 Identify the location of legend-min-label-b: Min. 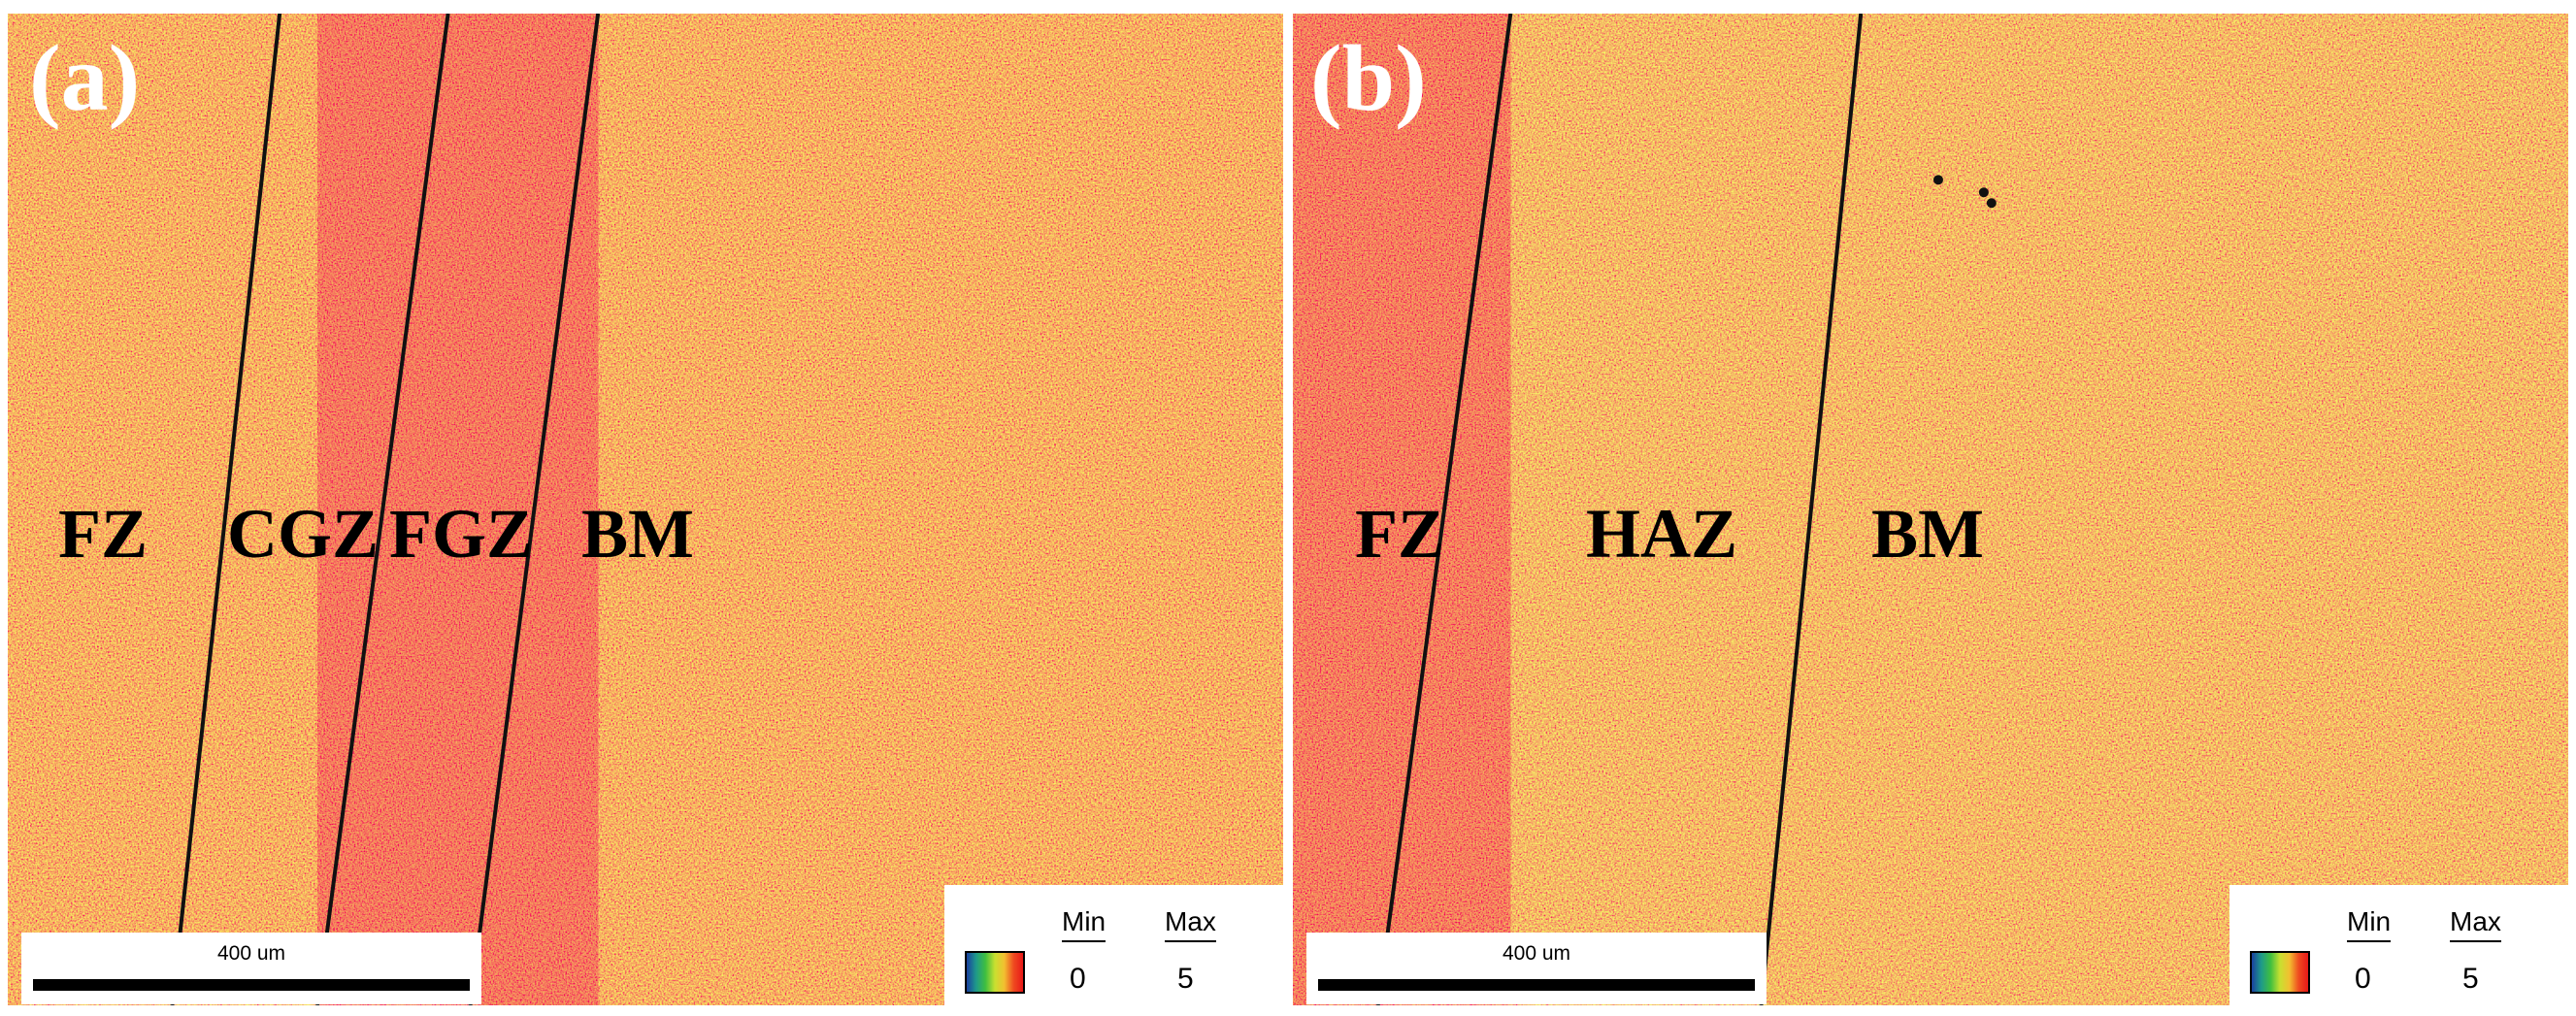
(2369, 924).